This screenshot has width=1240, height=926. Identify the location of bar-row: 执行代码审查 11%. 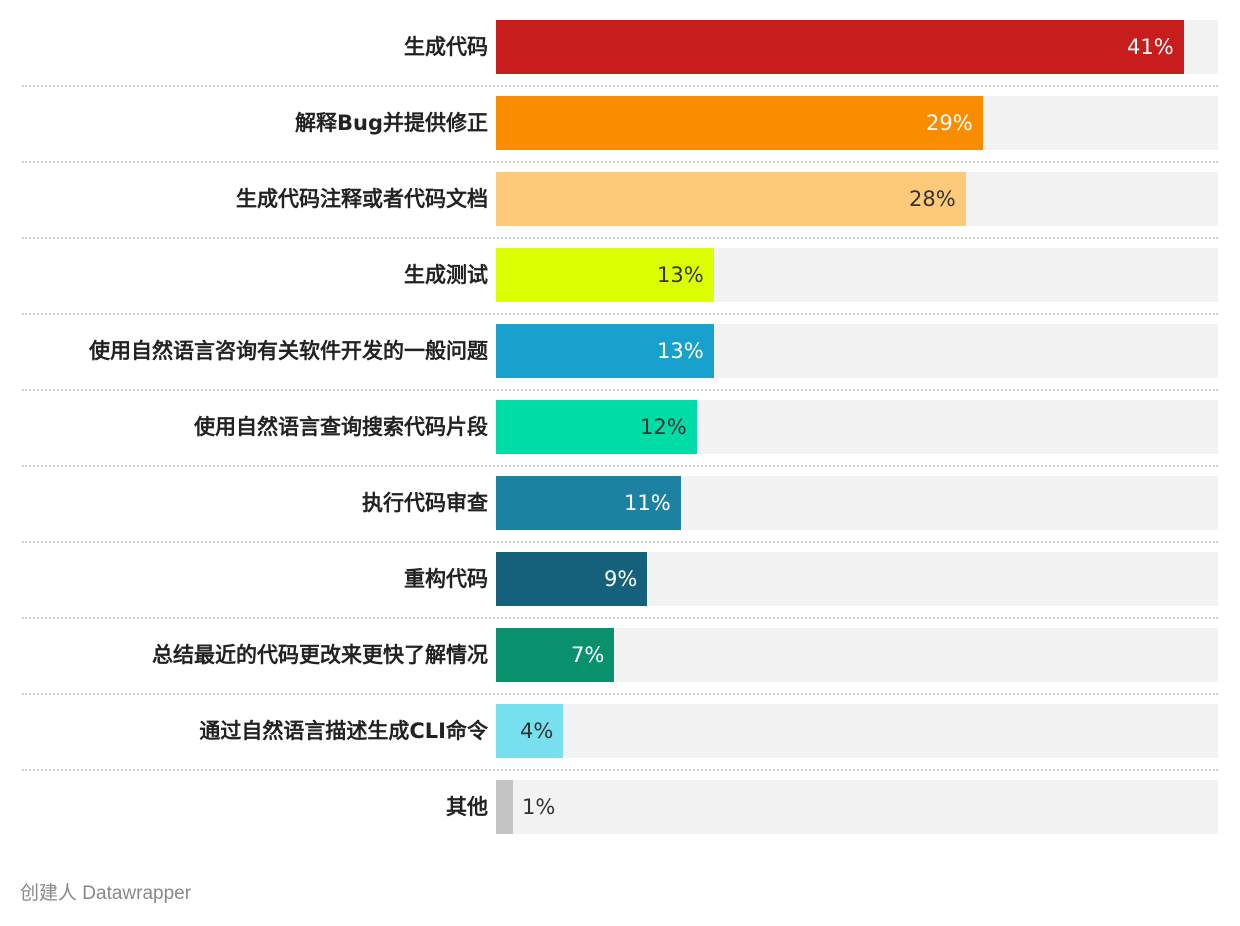
(620, 503).